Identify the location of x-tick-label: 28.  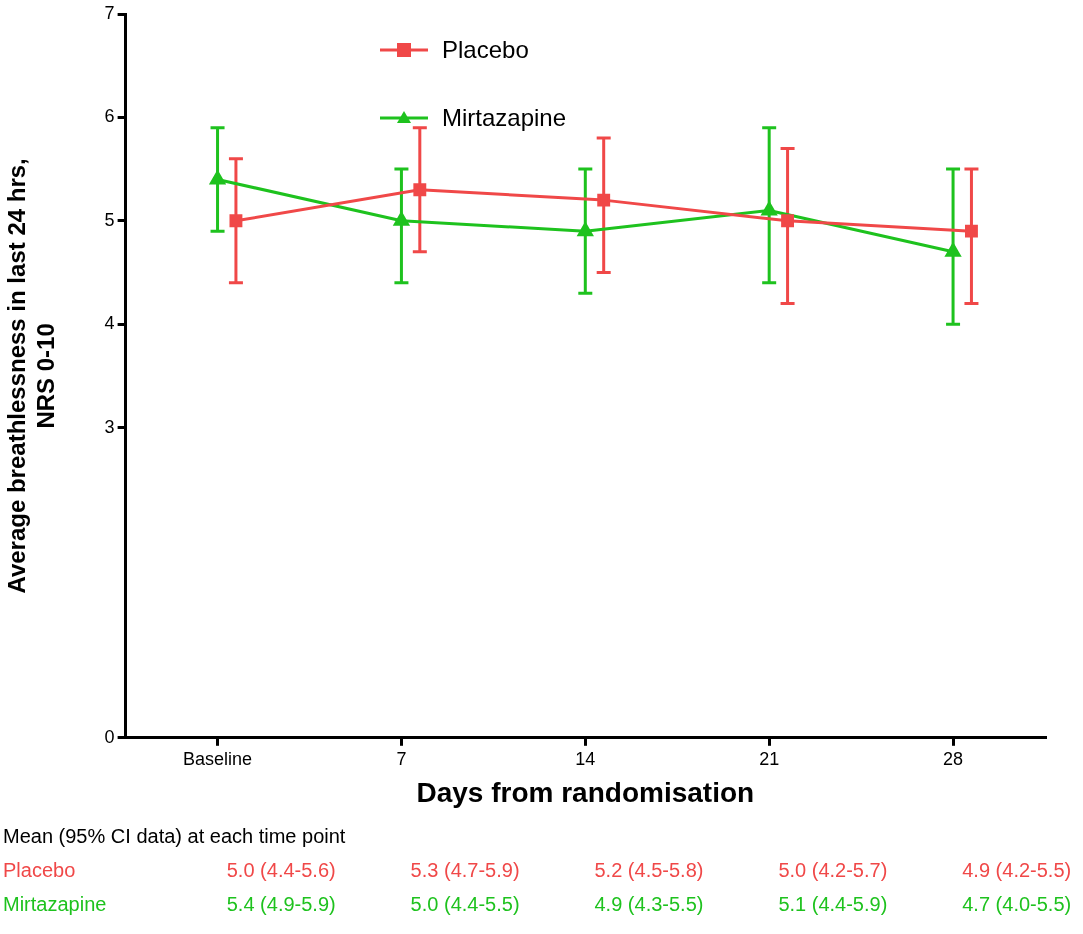
(953, 758).